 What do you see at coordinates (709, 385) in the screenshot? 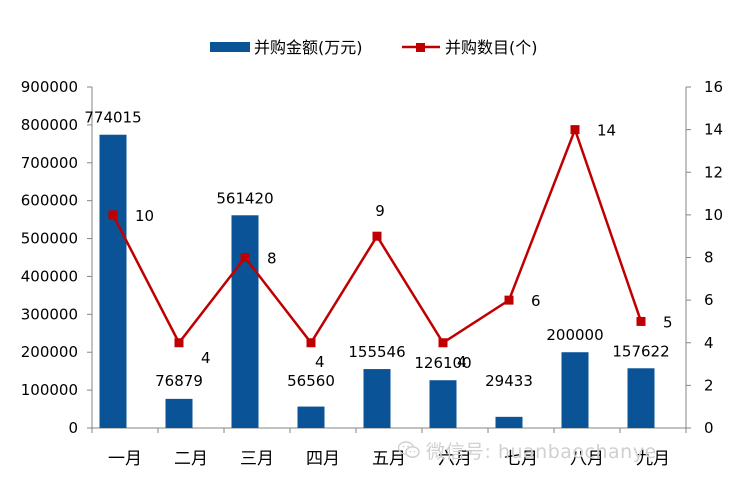
I see `right-tick-label: 2` at bounding box center [709, 385].